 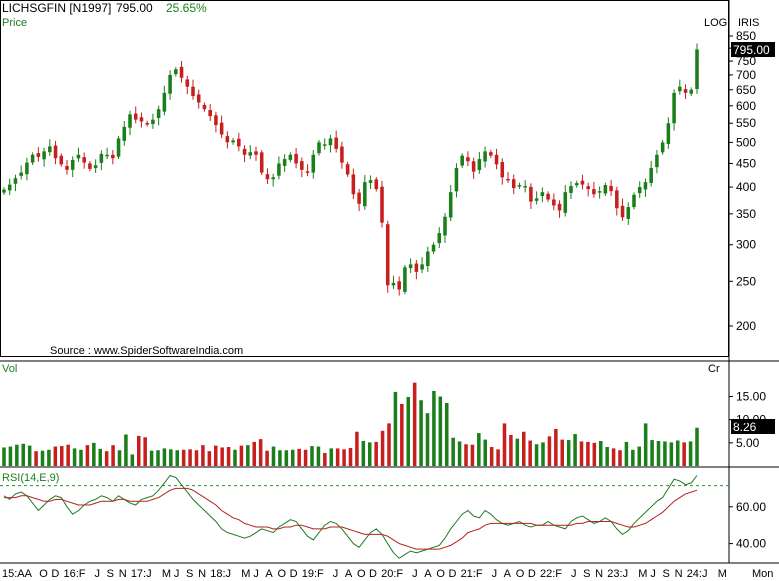 What do you see at coordinates (14, 23) in the screenshot?
I see `price-series-label: Price` at bounding box center [14, 23].